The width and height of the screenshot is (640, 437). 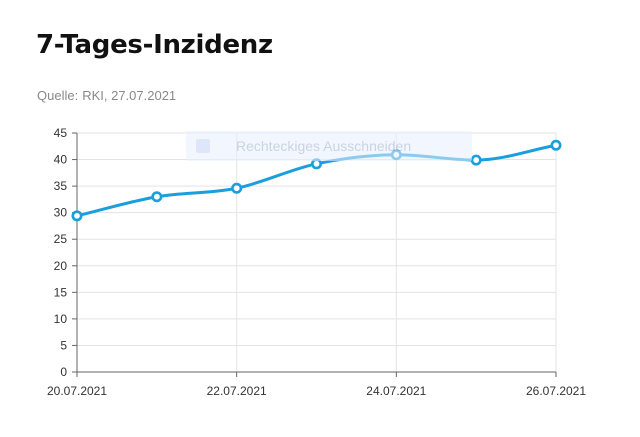 I want to click on y-tick-label: 30, so click(x=61, y=213).